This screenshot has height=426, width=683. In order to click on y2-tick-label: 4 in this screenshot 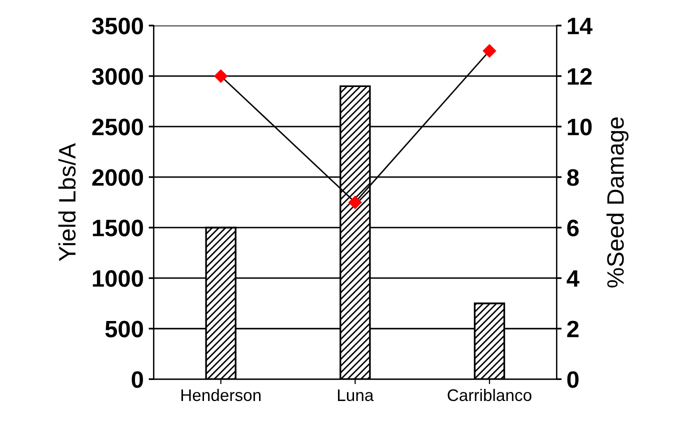, I will do `click(573, 278)`.